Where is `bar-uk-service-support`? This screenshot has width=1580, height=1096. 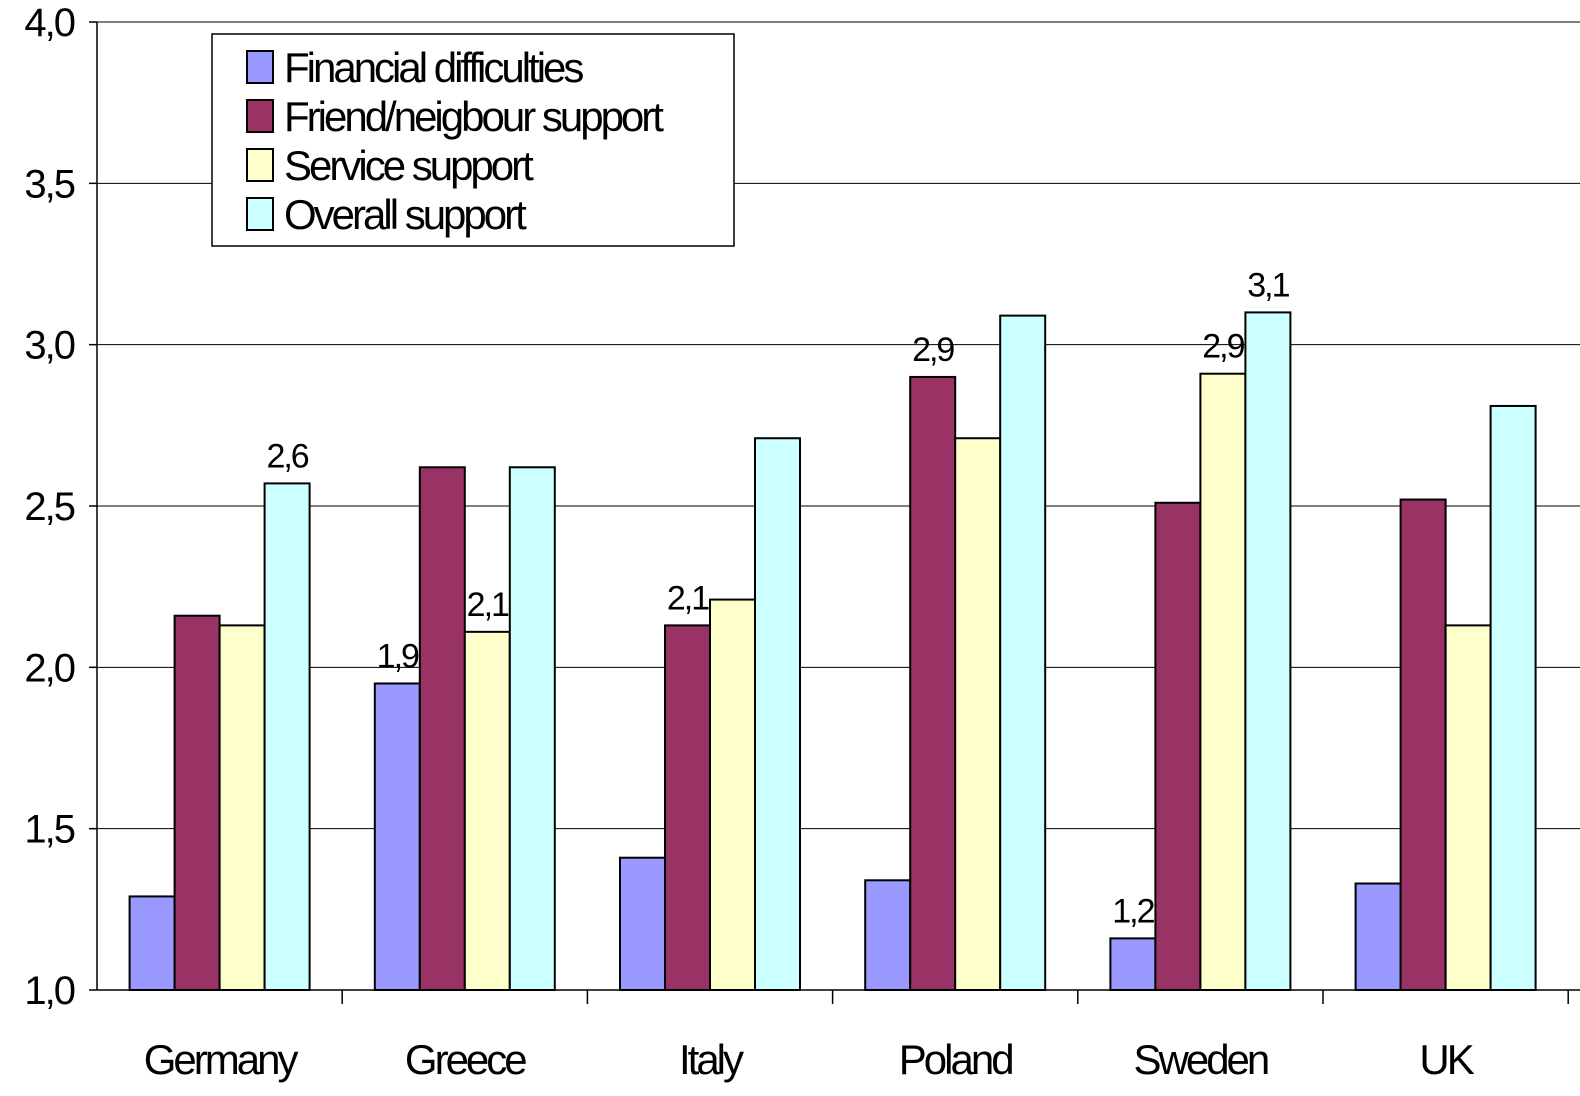
bar-uk-service-support is located at coordinates (1468, 807).